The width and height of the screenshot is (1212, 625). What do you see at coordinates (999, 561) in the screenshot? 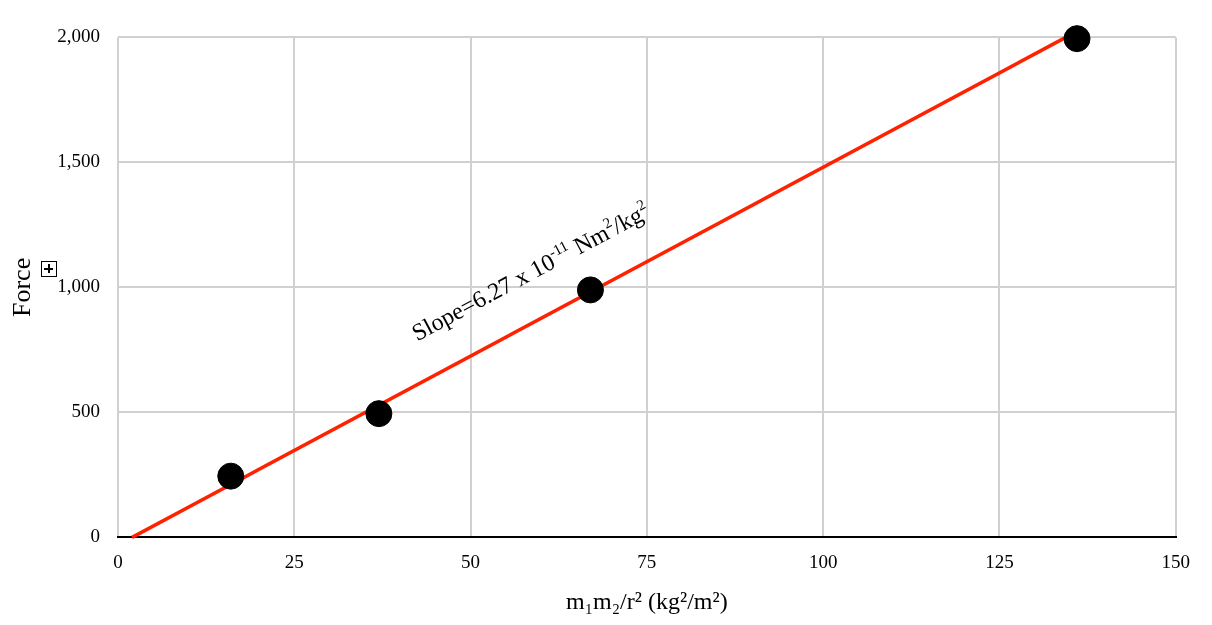
I see `x-tick-label: 125` at bounding box center [999, 561].